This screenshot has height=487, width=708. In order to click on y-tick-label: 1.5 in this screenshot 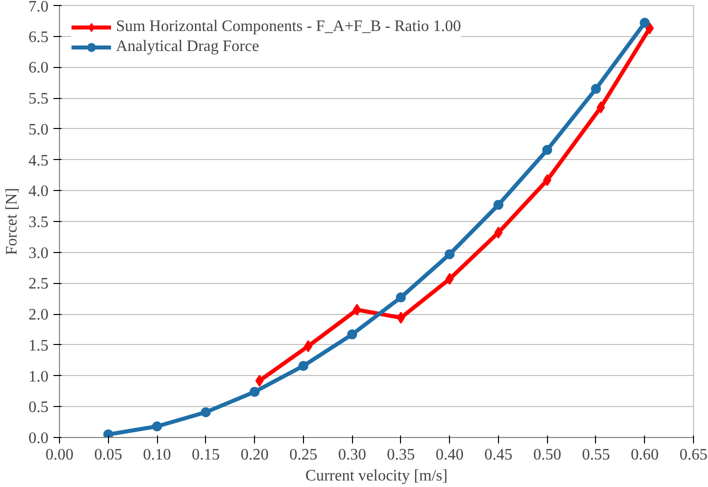, I will do `click(38, 345)`.